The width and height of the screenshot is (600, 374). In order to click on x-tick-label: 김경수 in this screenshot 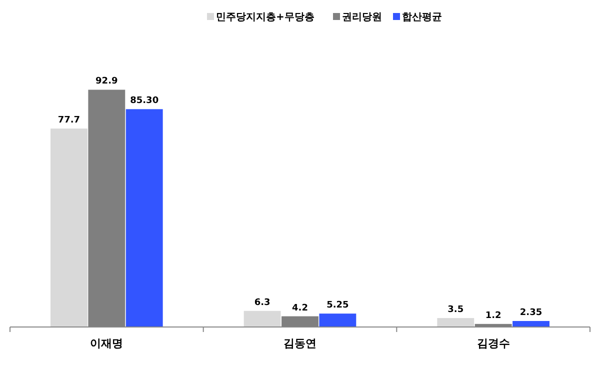, I will do `click(493, 343)`.